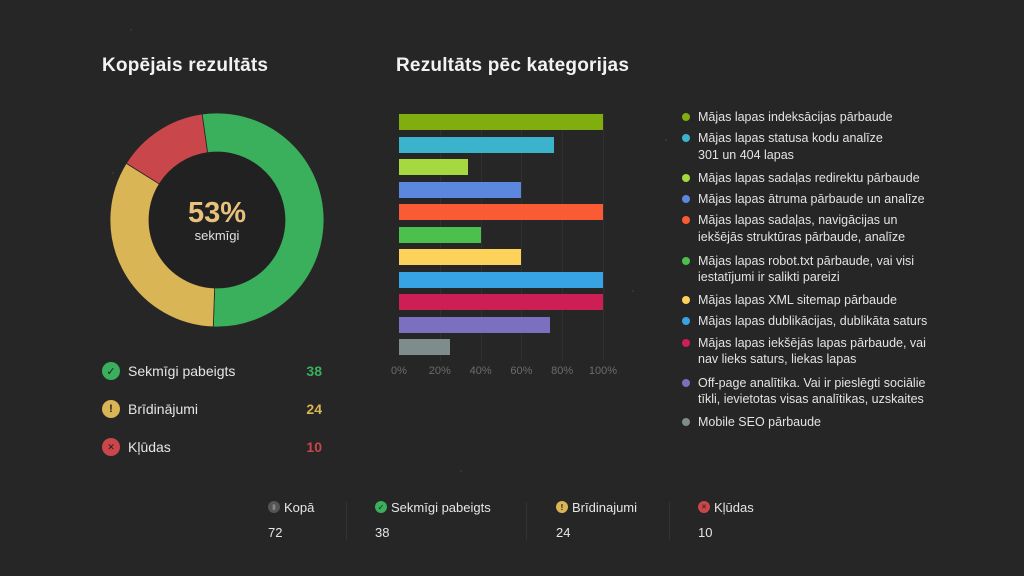 Image resolution: width=1024 pixels, height=576 pixels. Describe the element at coordinates (480, 371) in the screenshot. I see `x-tick-label: 40%` at that location.